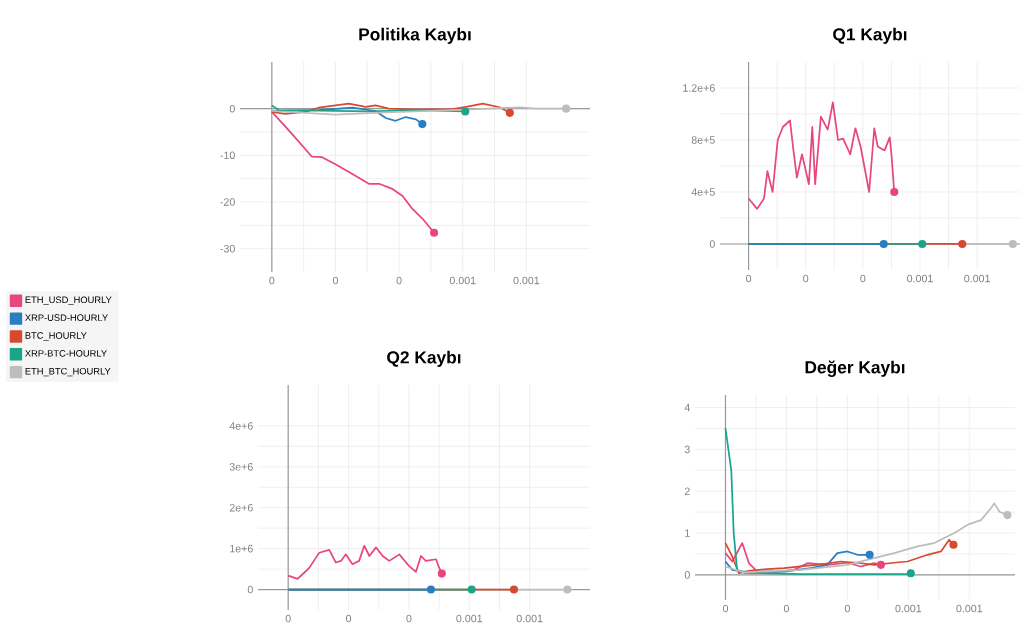  What do you see at coordinates (241, 467) in the screenshot?
I see `y-tick-label: 3e+6` at bounding box center [241, 467].